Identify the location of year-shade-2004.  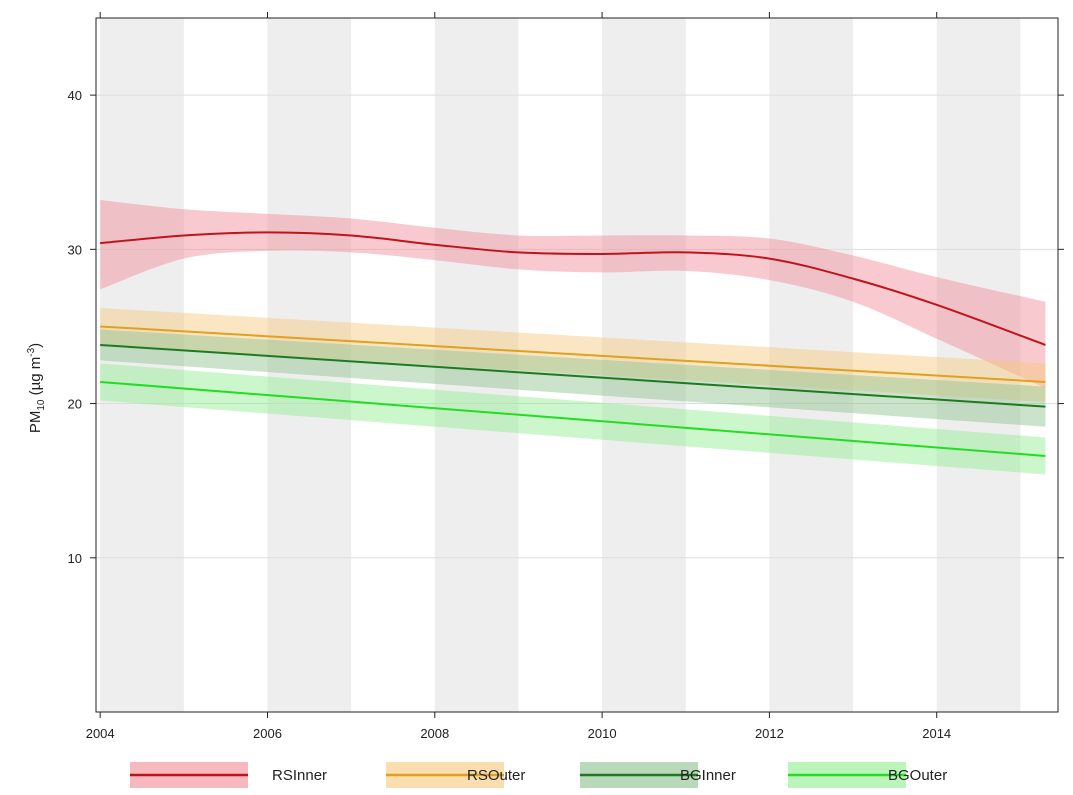
(142, 365).